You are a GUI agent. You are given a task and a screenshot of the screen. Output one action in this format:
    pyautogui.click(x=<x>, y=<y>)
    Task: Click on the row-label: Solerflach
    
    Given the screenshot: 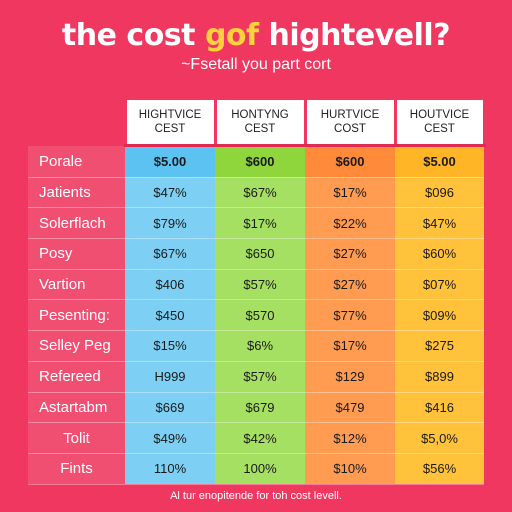 What is the action you would take?
    pyautogui.click(x=76, y=223)
    